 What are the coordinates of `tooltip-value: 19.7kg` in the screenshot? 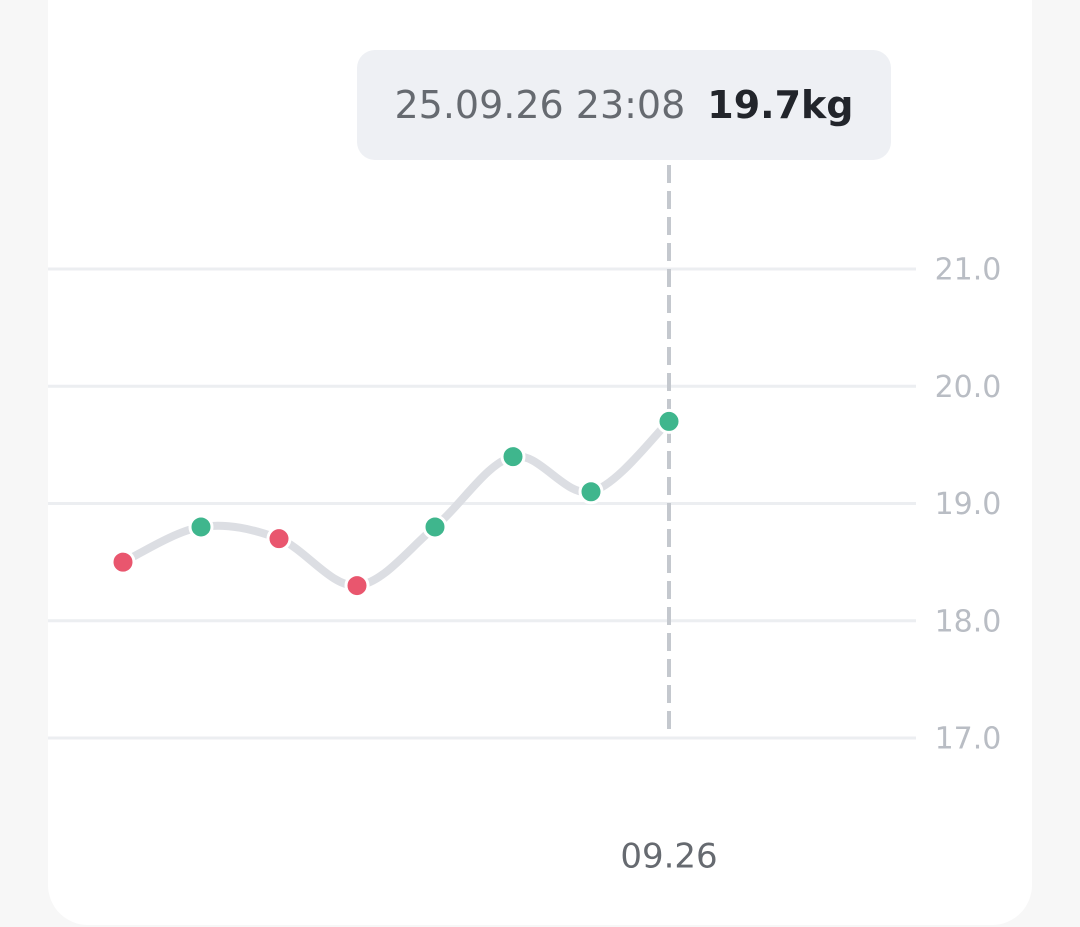 It's located at (780, 105).